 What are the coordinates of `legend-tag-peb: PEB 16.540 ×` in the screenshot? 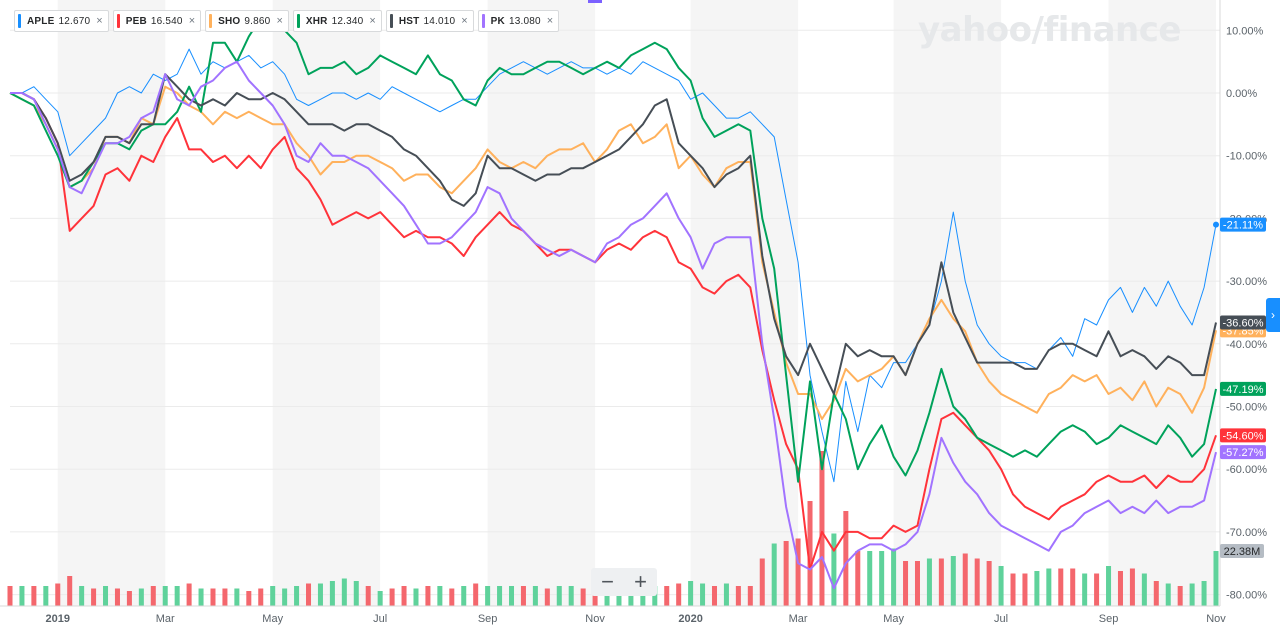 It's located at (157, 21).